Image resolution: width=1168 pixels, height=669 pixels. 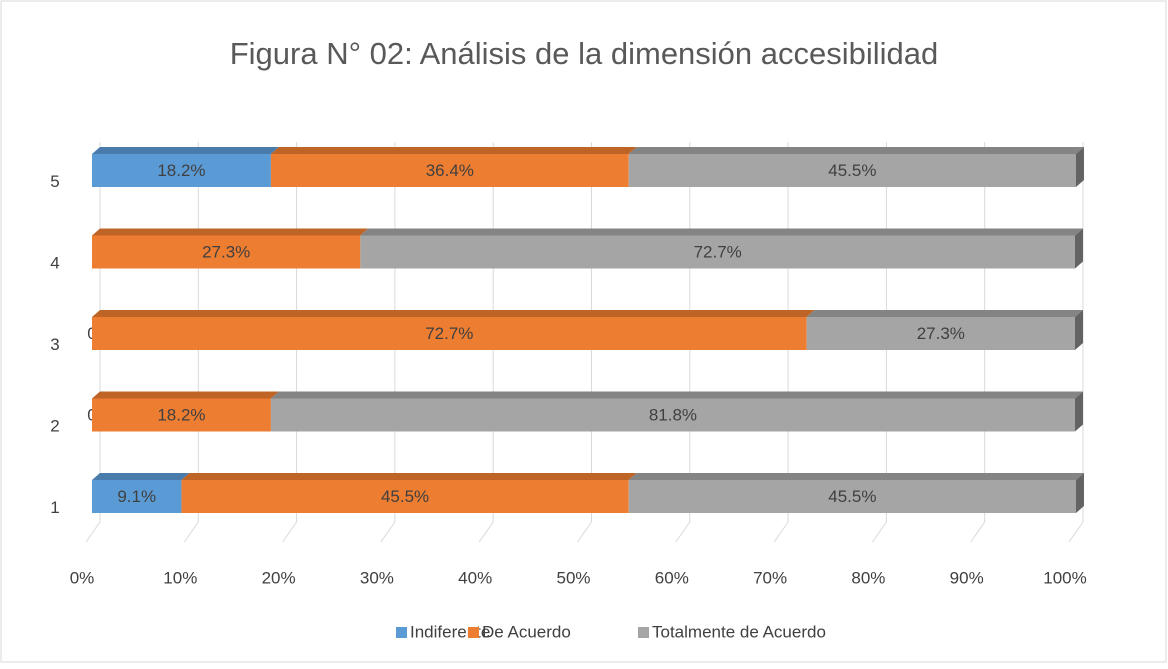 I want to click on x-tick-label: 40%, so click(x=475, y=577).